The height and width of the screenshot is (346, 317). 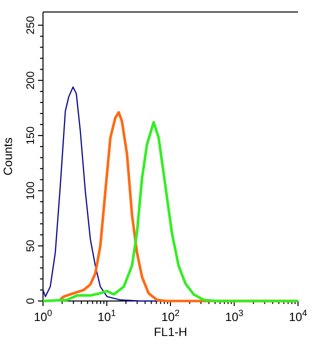 I want to click on y-tick-label: 50, so click(x=31, y=246).